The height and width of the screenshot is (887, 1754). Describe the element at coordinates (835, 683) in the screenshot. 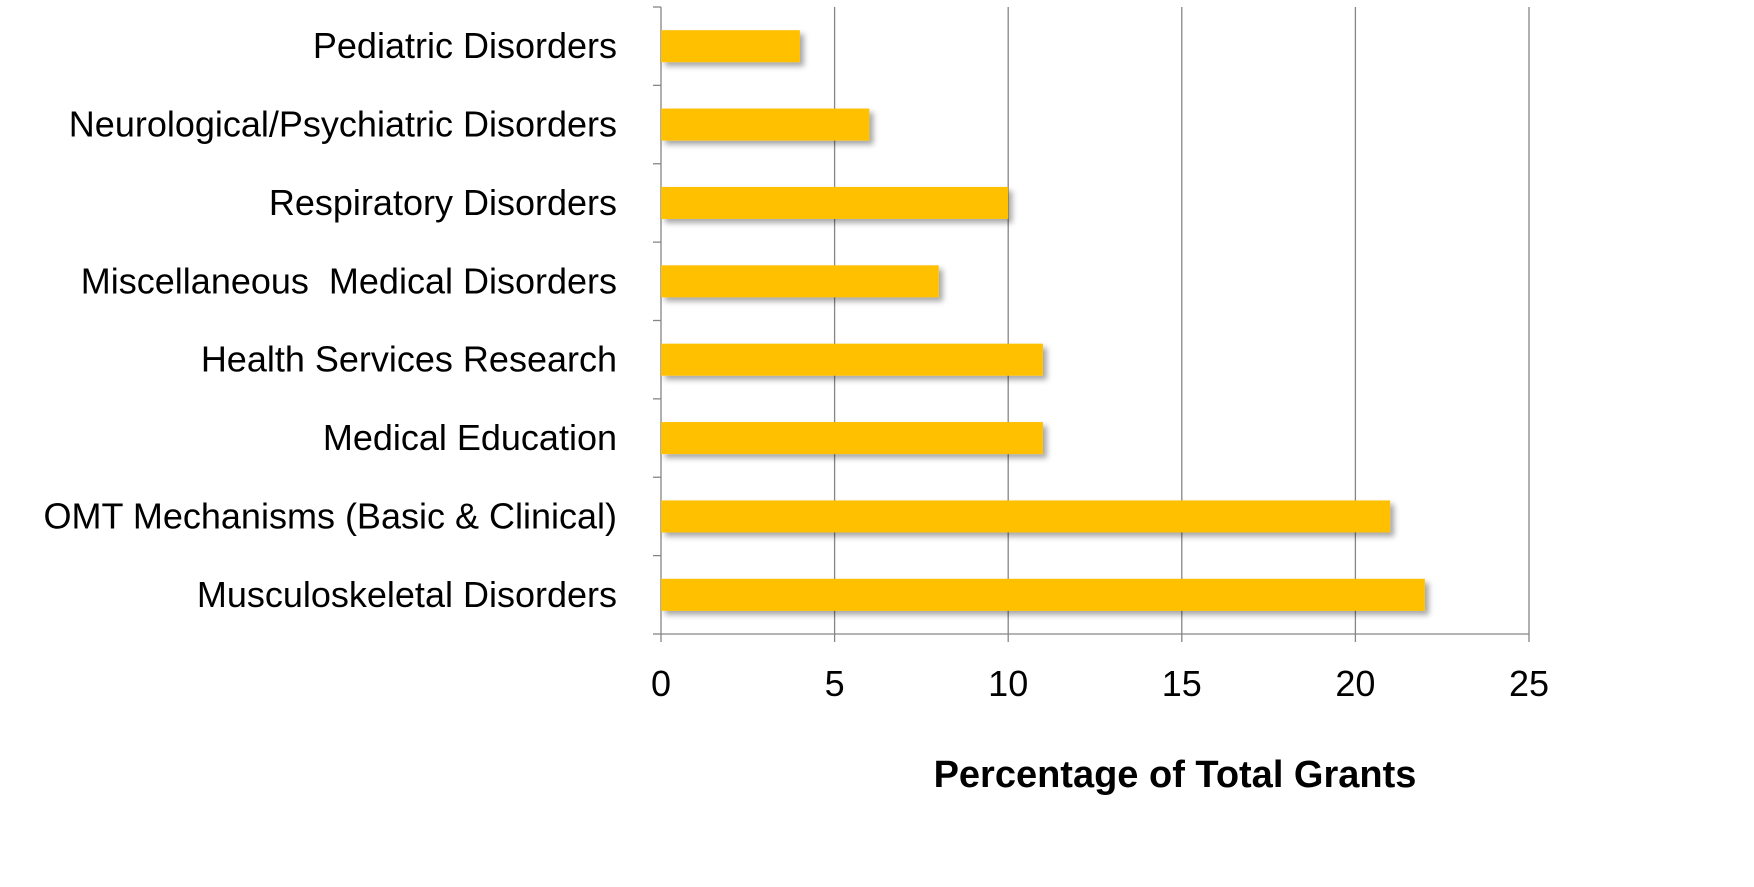

I see `x-tick-label: 5` at that location.